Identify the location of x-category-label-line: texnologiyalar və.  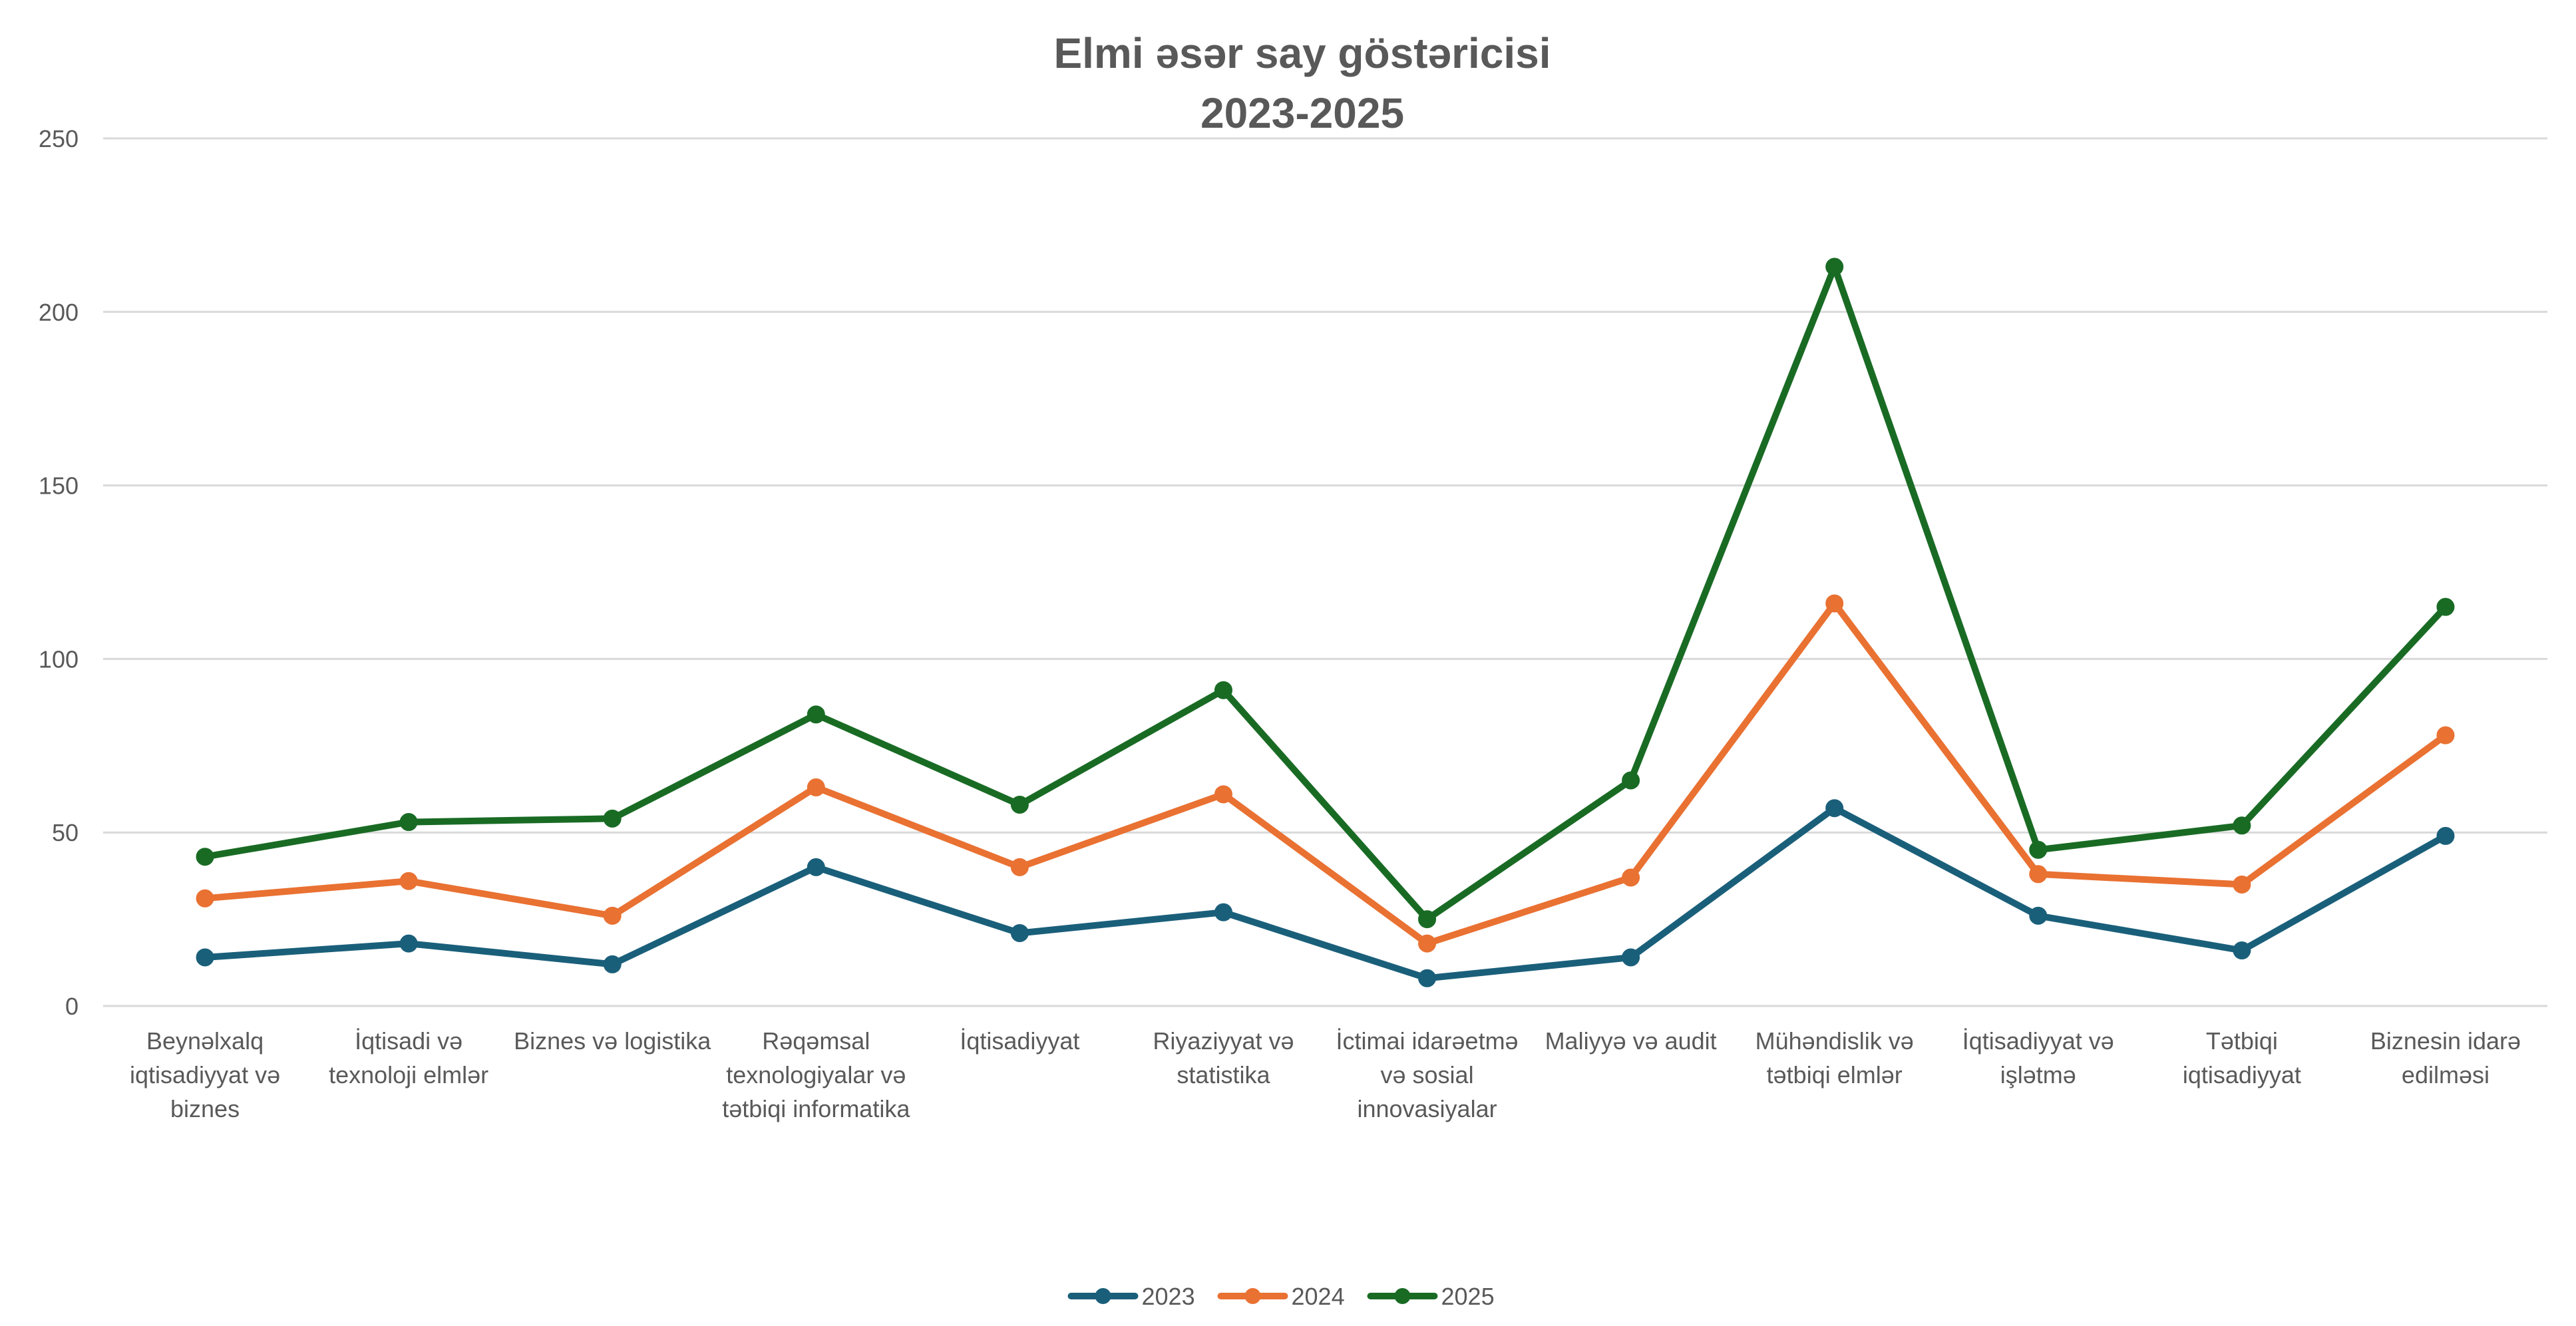
(816, 1074).